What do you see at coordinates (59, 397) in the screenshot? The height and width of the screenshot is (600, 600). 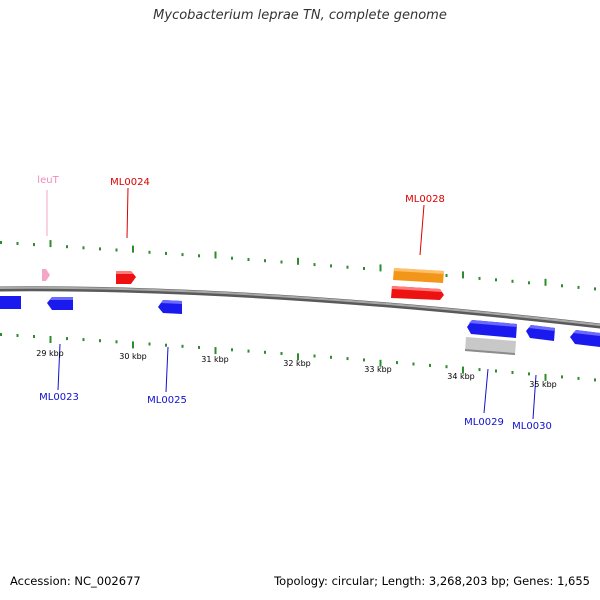 I see `gene-label-ML0023: ML0023` at bounding box center [59, 397].